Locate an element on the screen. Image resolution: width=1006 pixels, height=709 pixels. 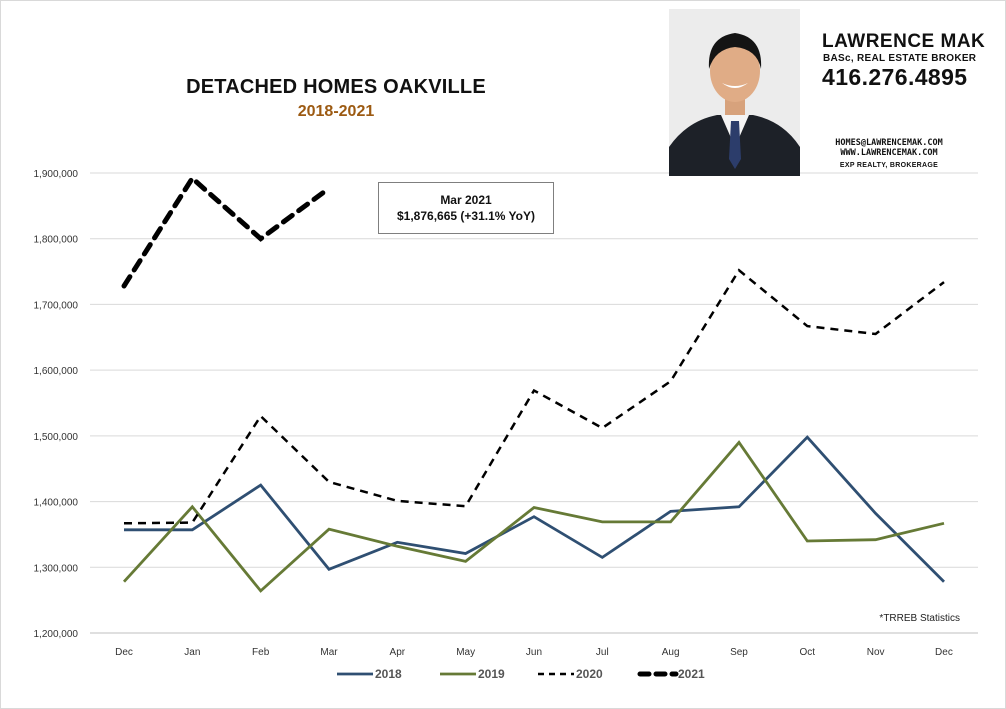
x-tick-label: Apr is located at coordinates (398, 652).